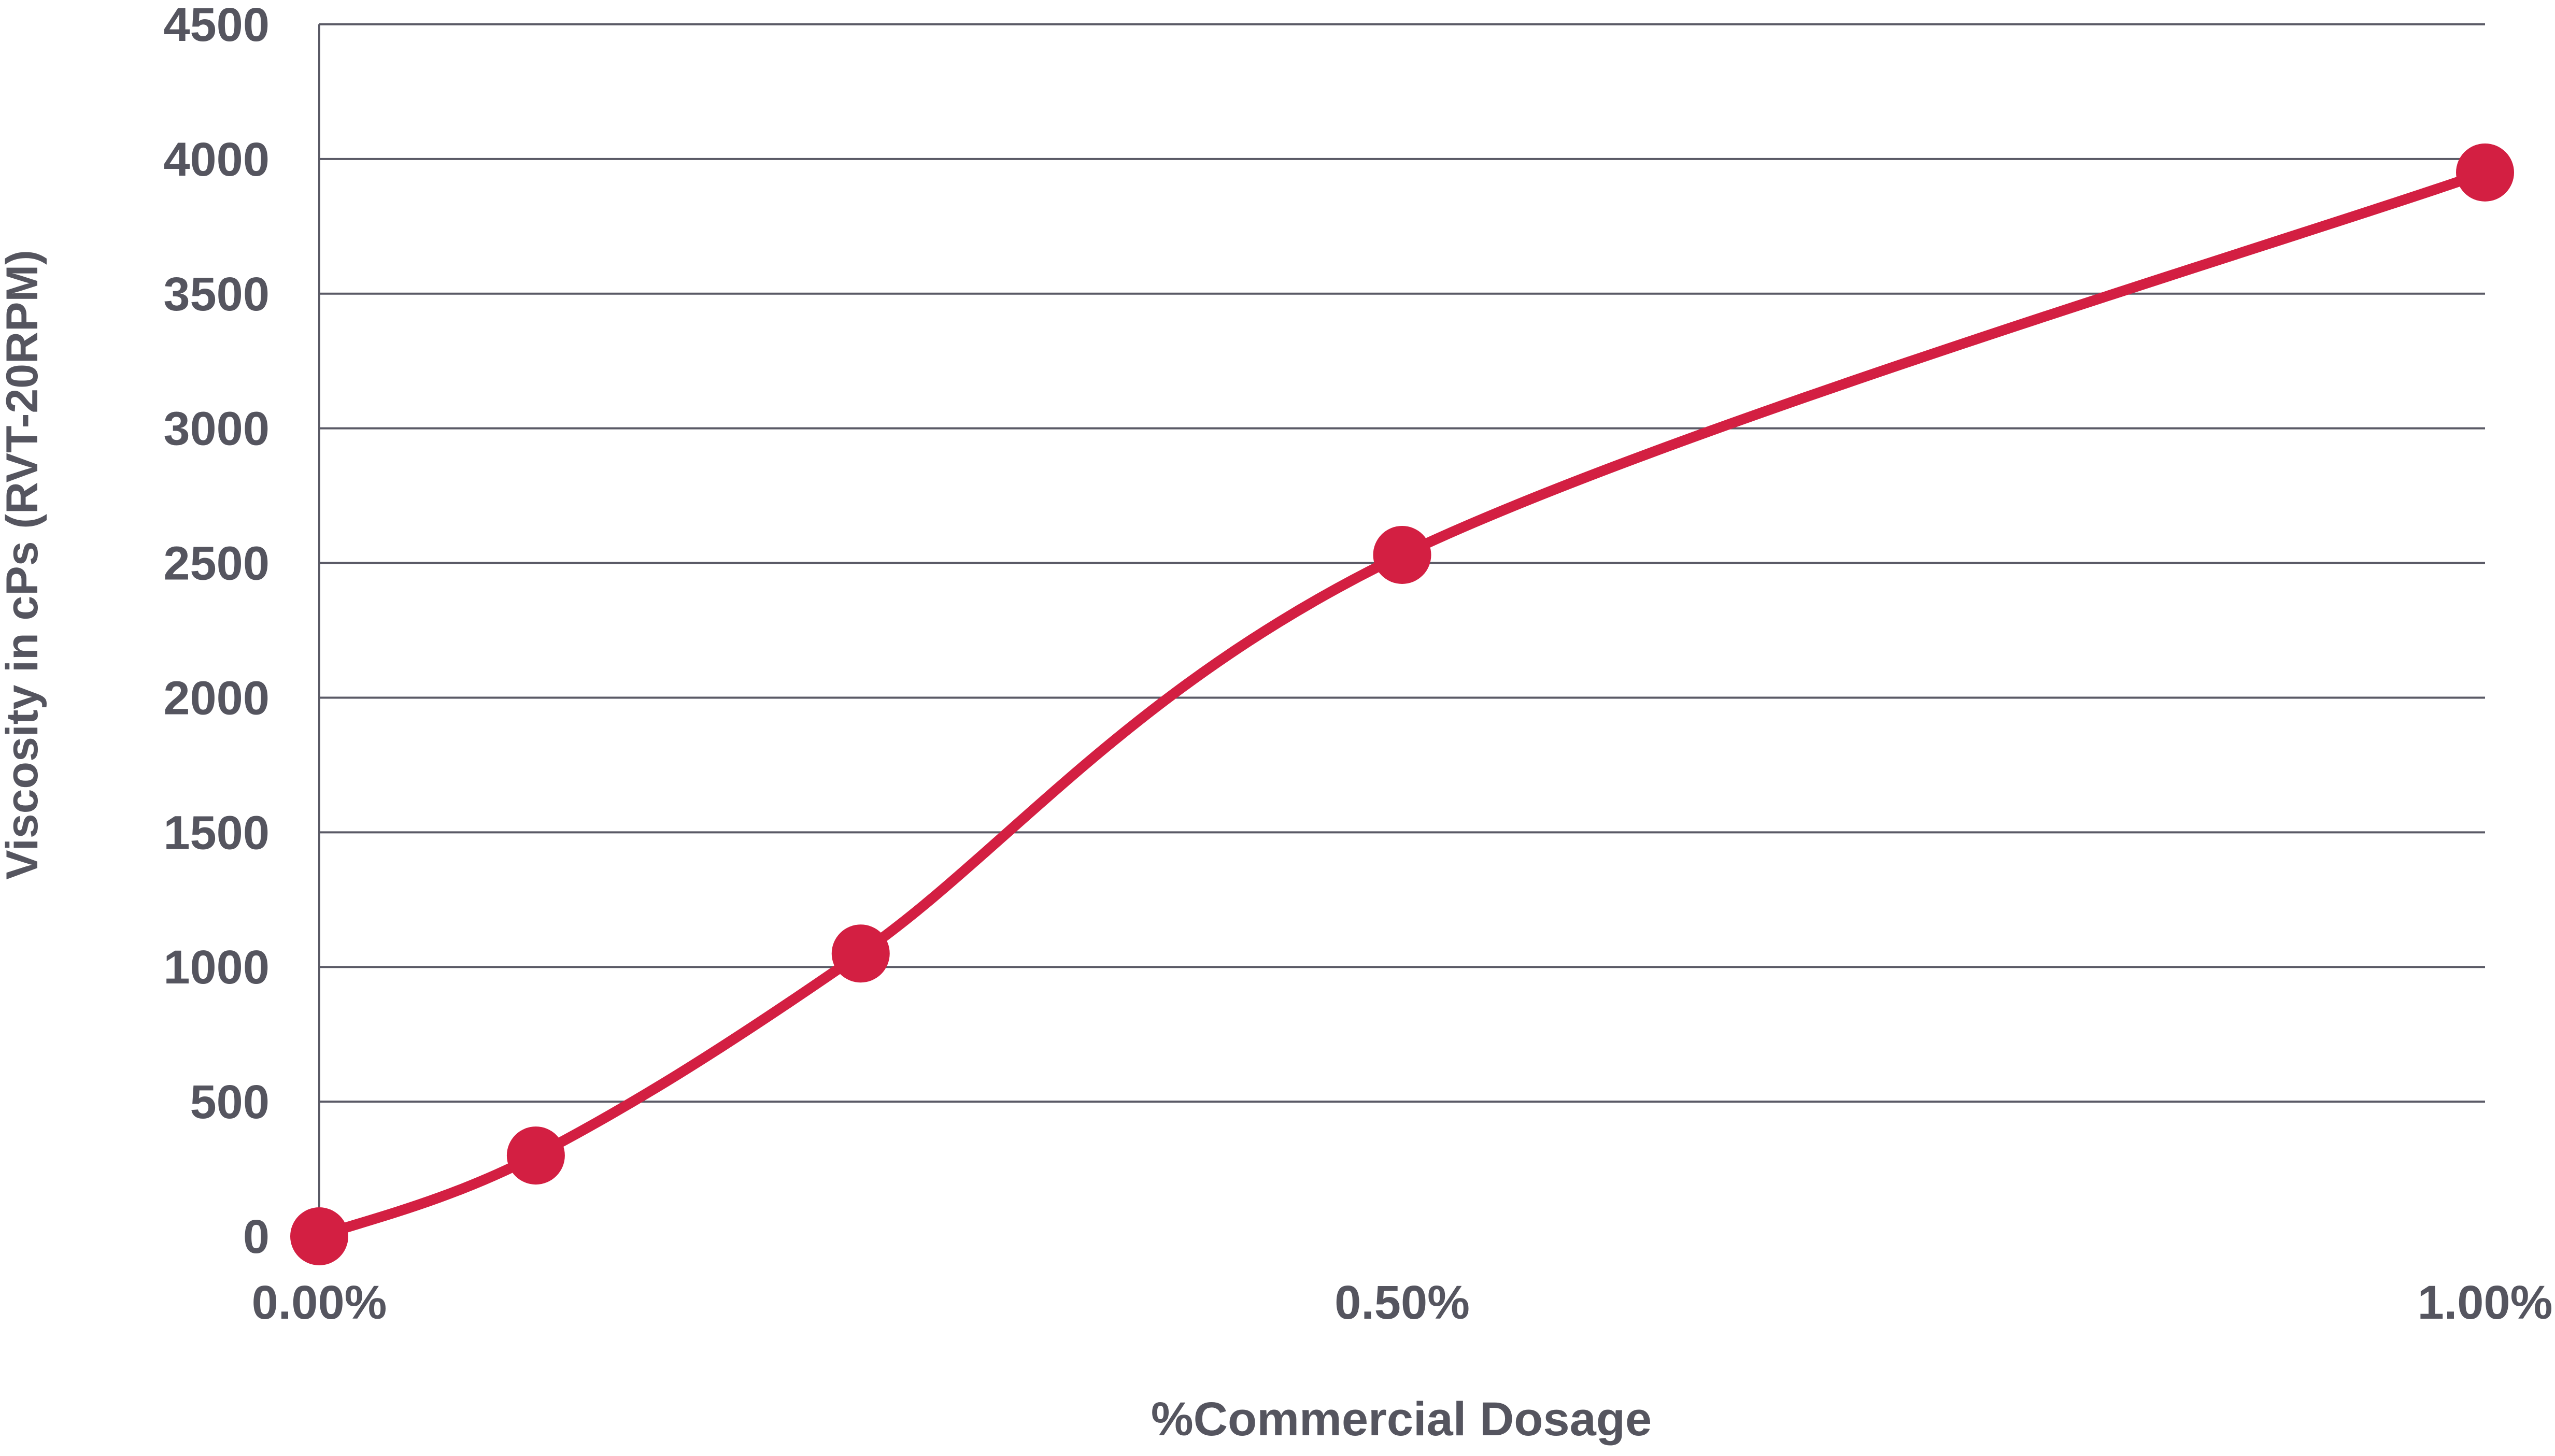 The image size is (2555, 1456). What do you see at coordinates (1401, 1419) in the screenshot?
I see `x-axis-label: %Commercial Dosage` at bounding box center [1401, 1419].